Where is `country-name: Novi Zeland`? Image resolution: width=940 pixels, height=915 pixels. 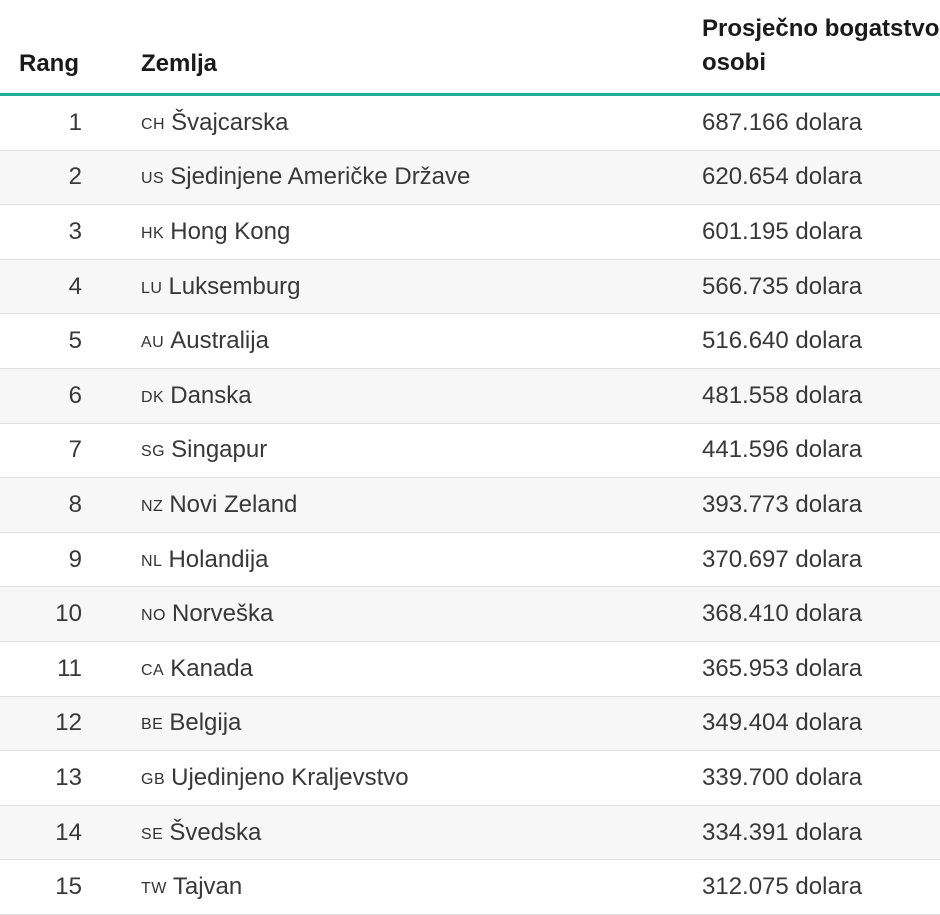 country-name: Novi Zeland is located at coordinates (233, 504).